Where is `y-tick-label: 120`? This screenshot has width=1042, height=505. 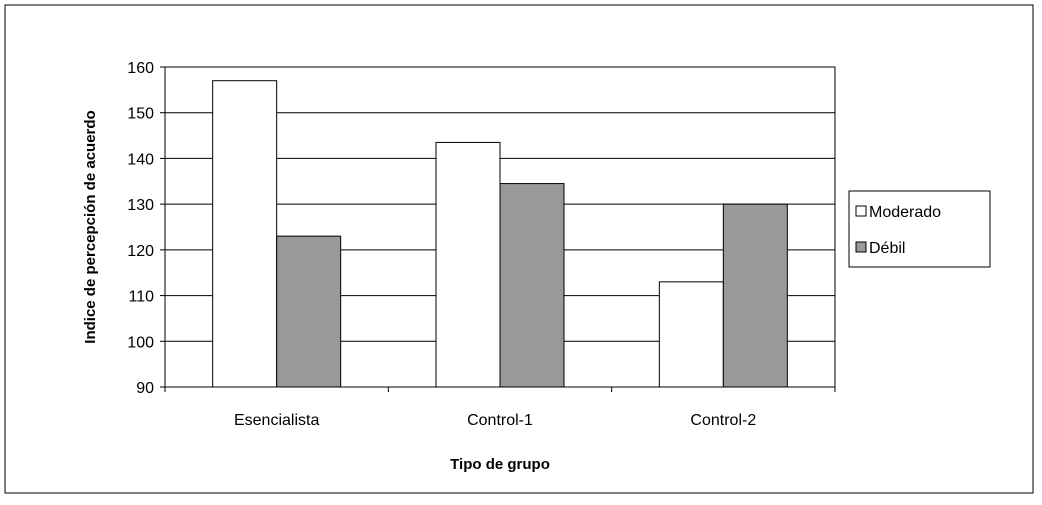
y-tick-label: 120 is located at coordinates (140, 251).